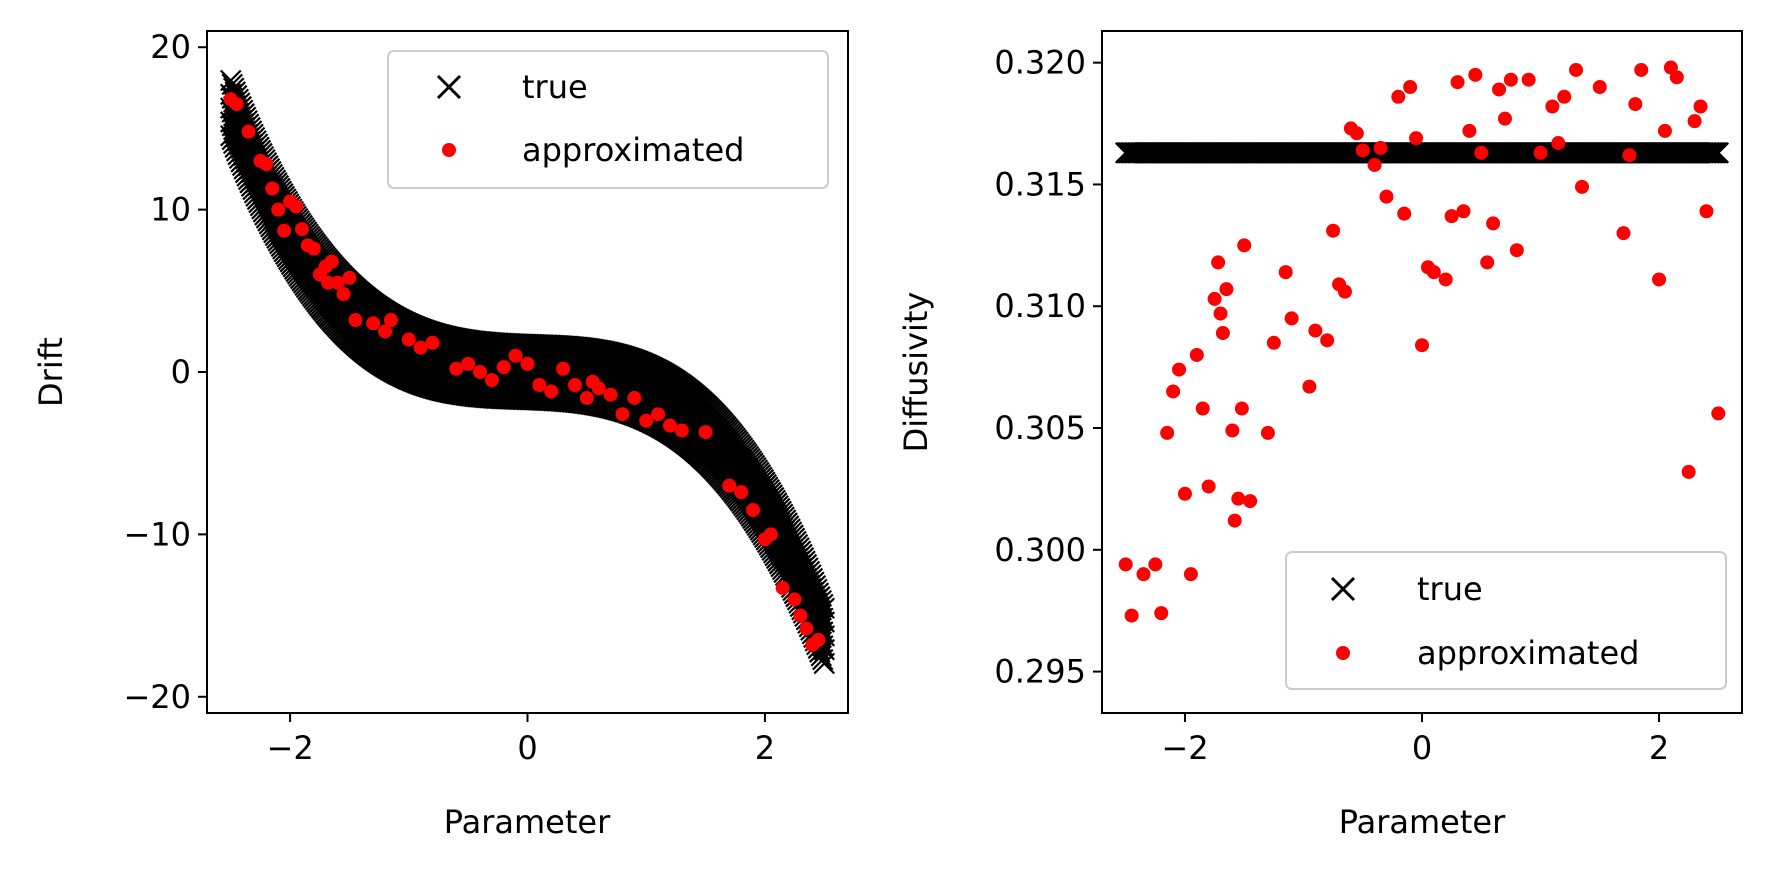 The height and width of the screenshot is (870, 1770). I want to click on diffusivity-y-tick-label: 0.300, so click(1040, 550).